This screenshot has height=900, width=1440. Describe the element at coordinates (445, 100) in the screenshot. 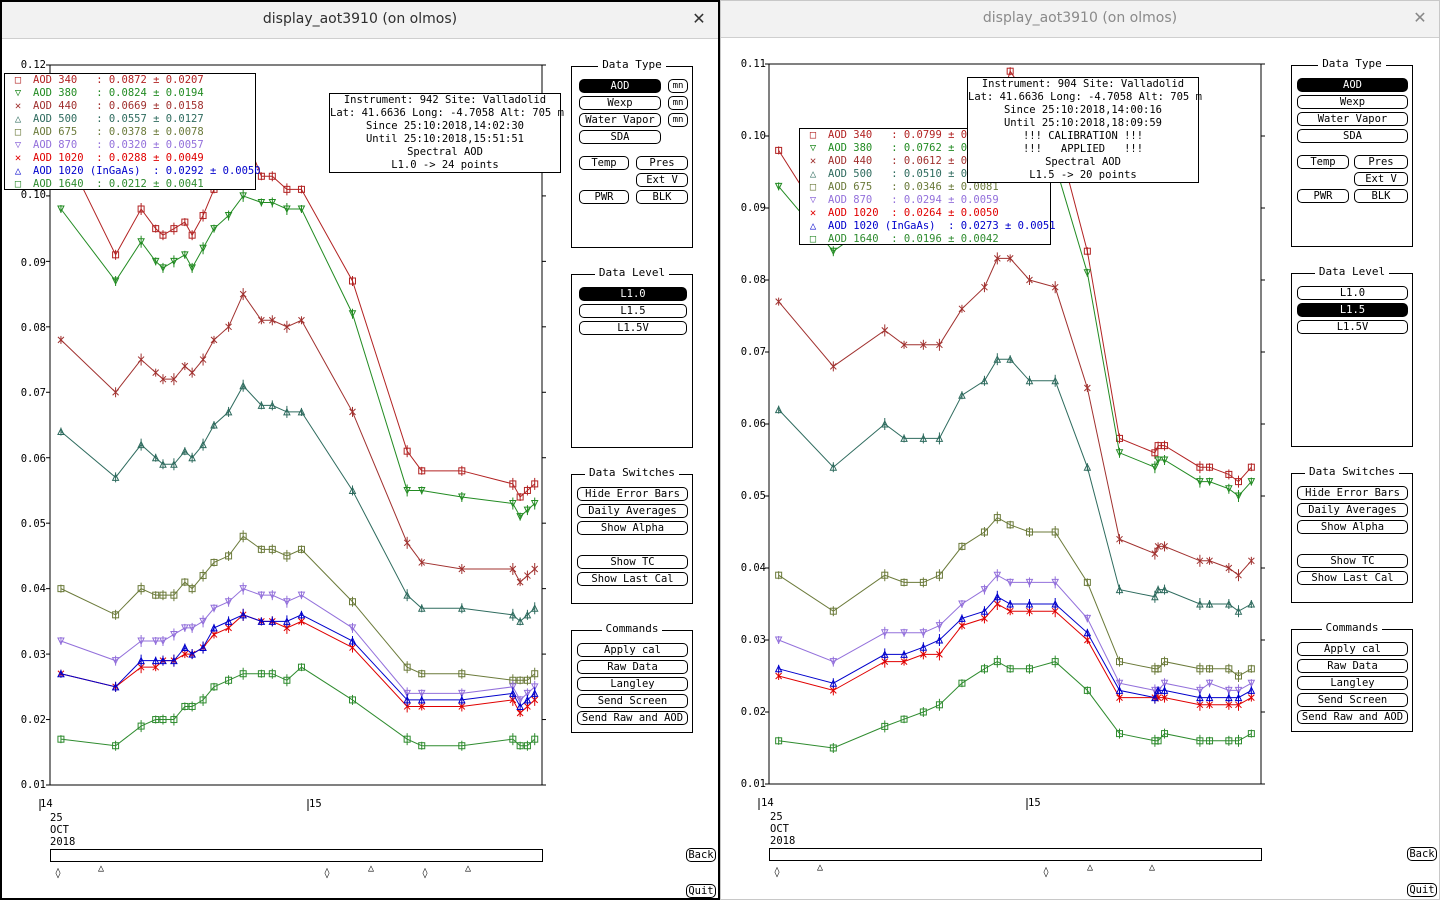

I see `info-line: Instrument: 942 Site: Valladolid` at that location.